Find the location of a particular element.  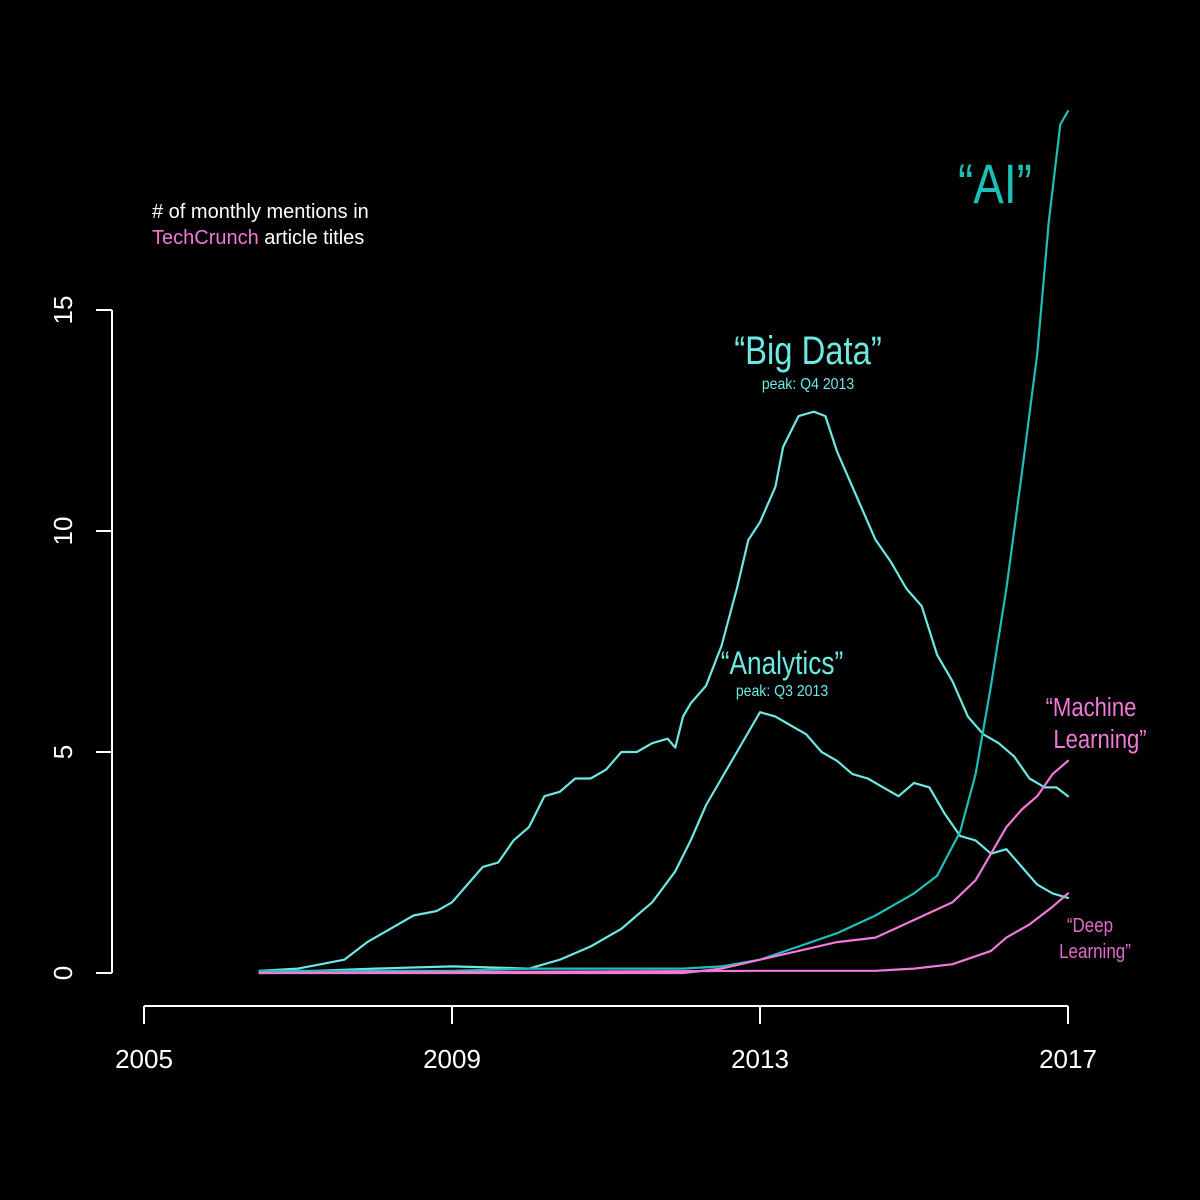

x-tick-label-2005: 2005 is located at coordinates (144, 1059).